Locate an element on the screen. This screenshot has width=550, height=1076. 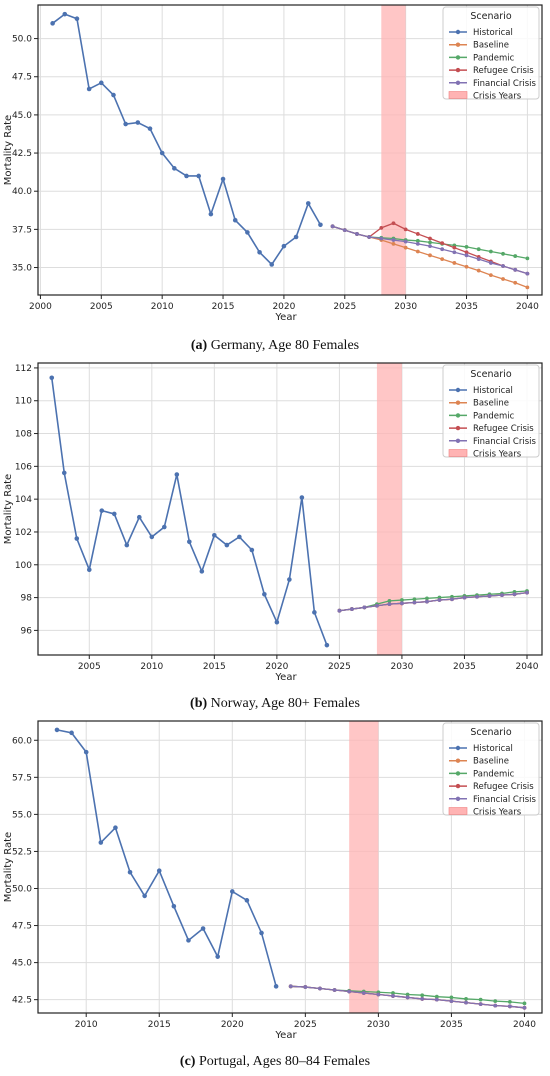
legend-entry-historical: Historical is located at coordinates (493, 749).